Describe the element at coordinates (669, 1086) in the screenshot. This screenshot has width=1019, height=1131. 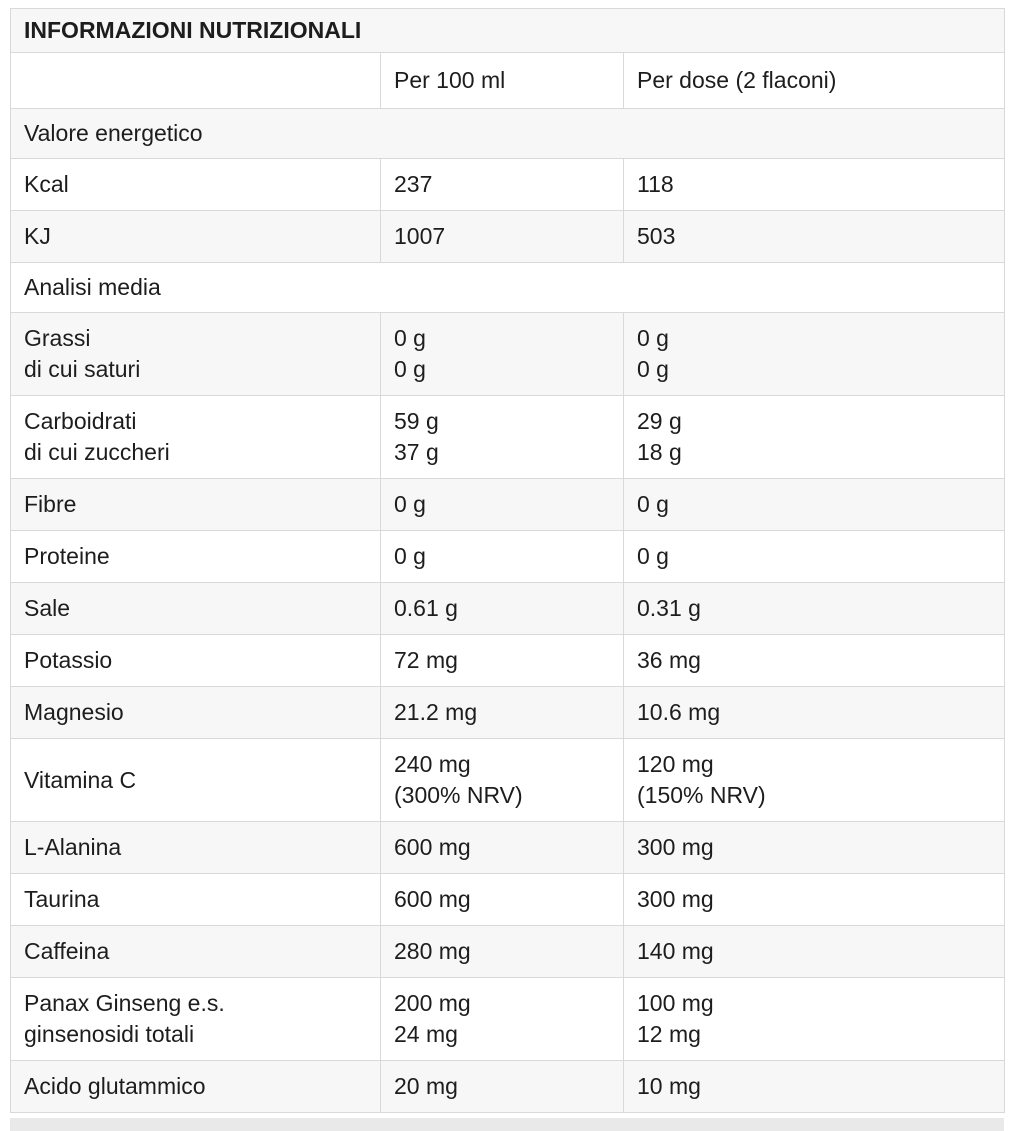
I see `cell-line: 10 mg` at that location.